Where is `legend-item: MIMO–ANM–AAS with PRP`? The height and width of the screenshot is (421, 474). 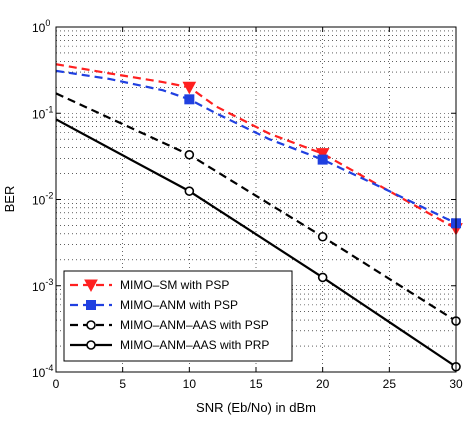 legend-item: MIMO–ANM–AAS with PRP is located at coordinates (169, 345).